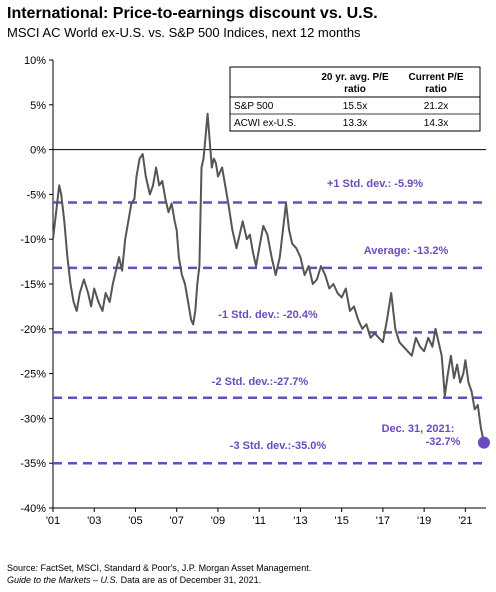  Describe the element at coordinates (33, 240) in the screenshot. I see `y-tick-label: -10%` at that location.